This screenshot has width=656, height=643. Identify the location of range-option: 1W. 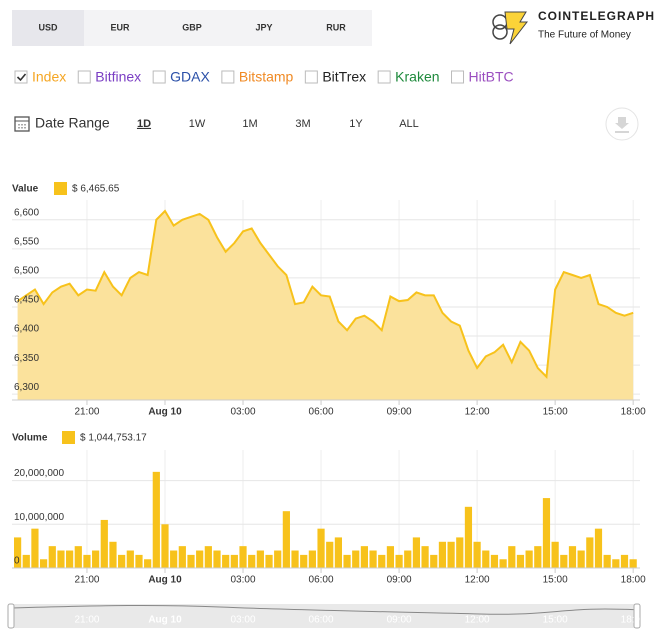
(197, 124).